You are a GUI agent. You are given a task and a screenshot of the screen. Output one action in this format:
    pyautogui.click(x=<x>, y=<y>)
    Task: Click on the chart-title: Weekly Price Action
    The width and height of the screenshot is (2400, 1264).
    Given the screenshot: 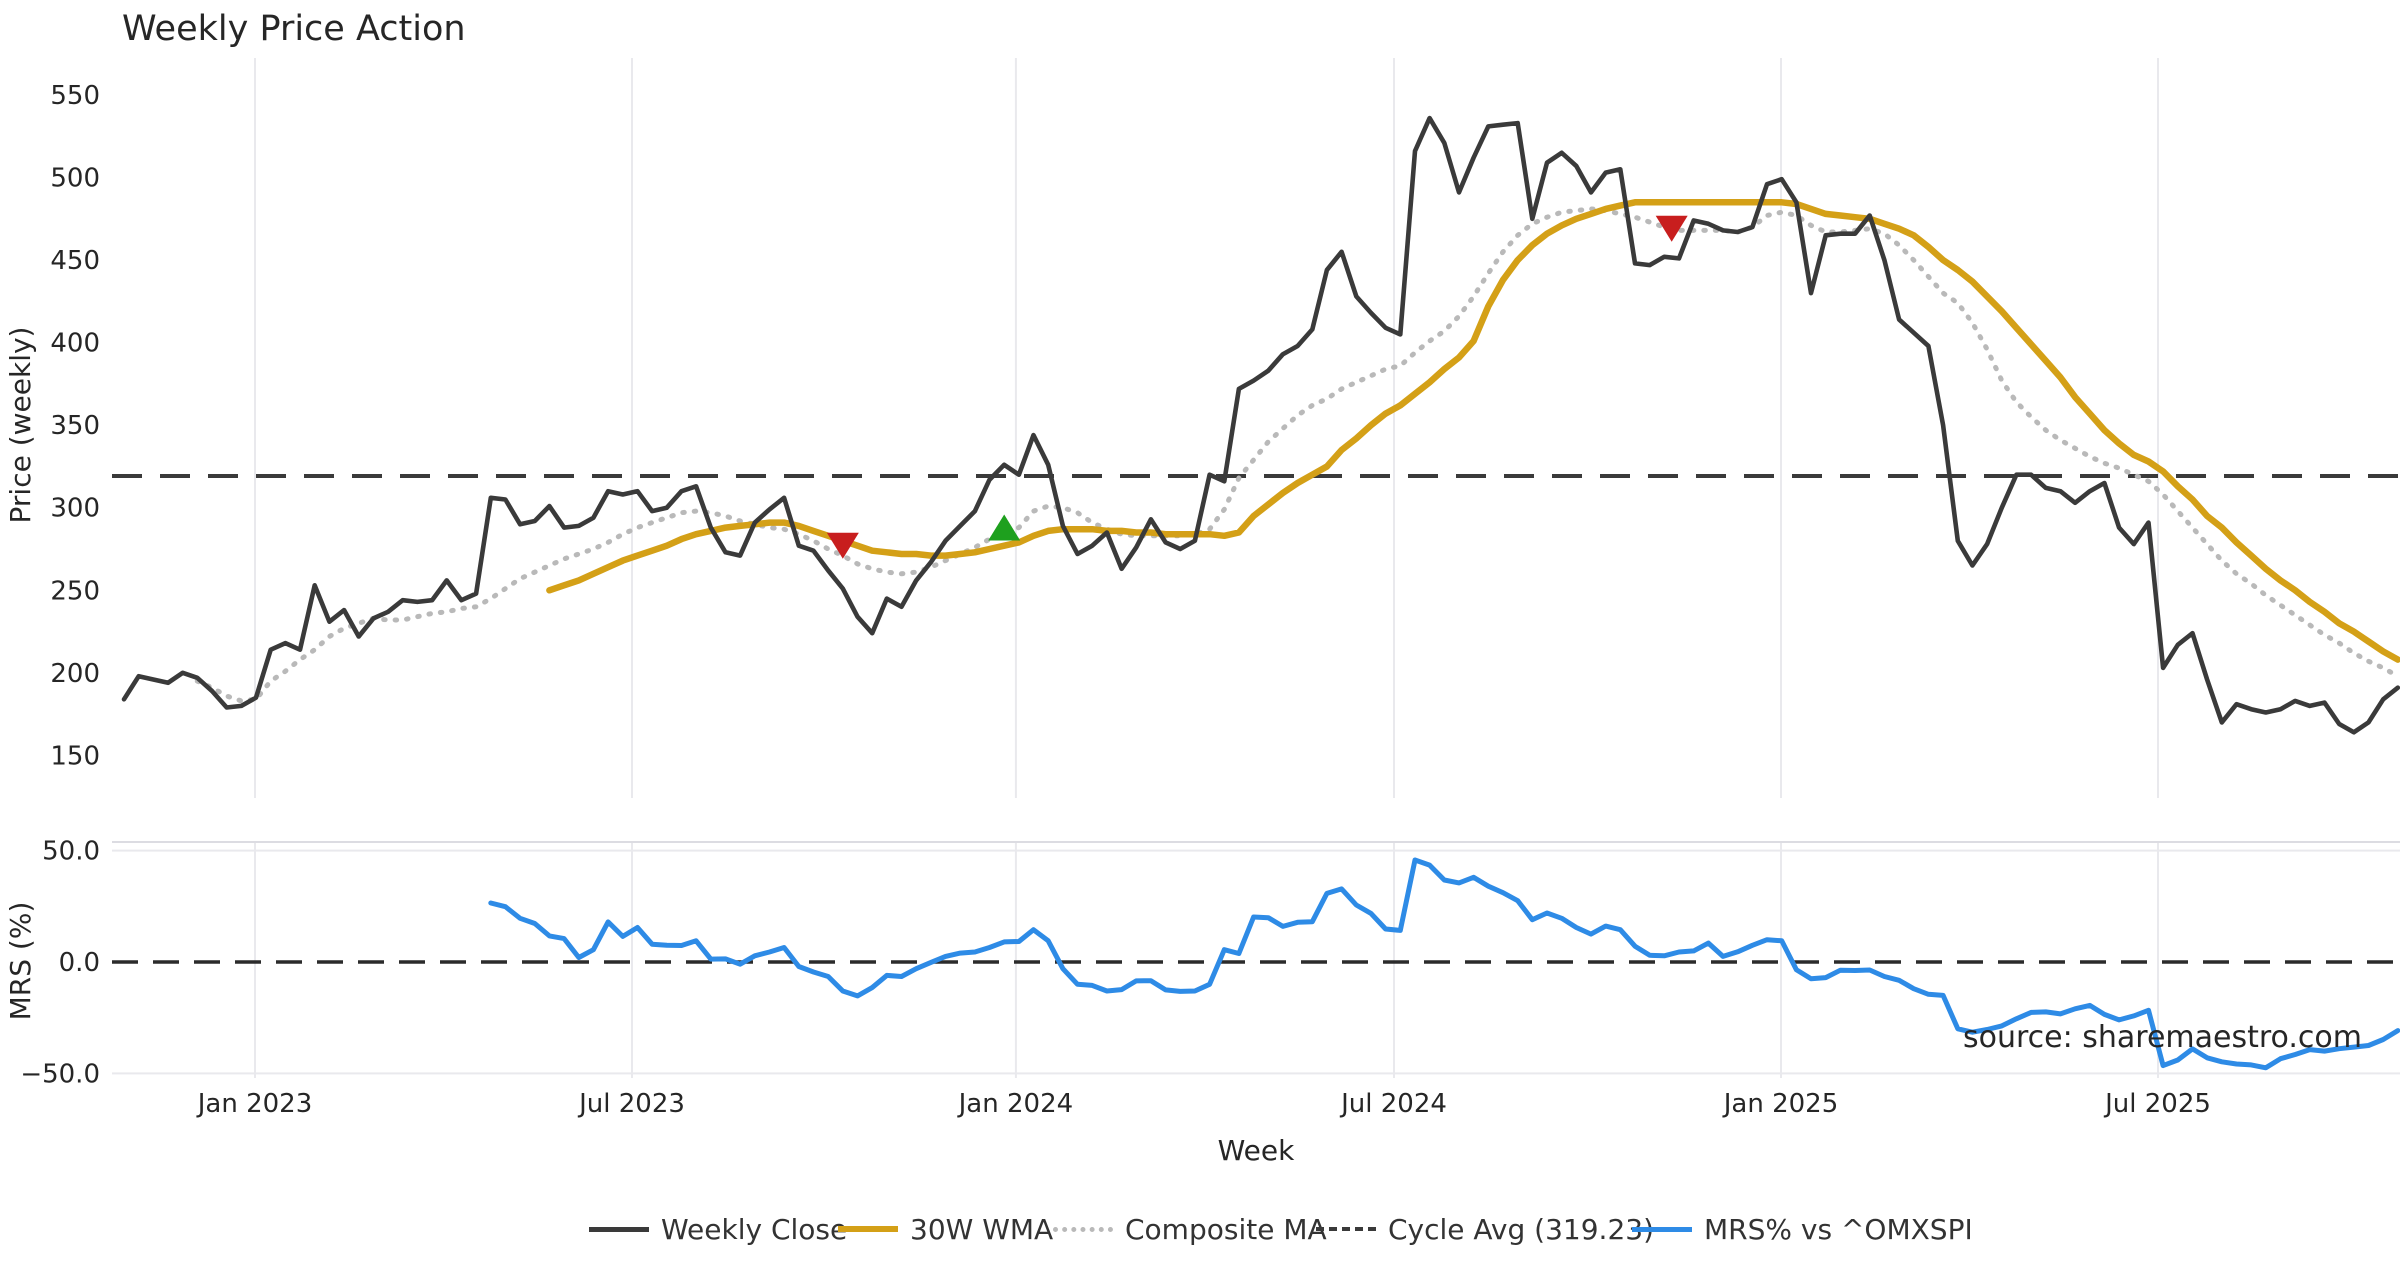 What is the action you would take?
    pyautogui.click(x=294, y=29)
    